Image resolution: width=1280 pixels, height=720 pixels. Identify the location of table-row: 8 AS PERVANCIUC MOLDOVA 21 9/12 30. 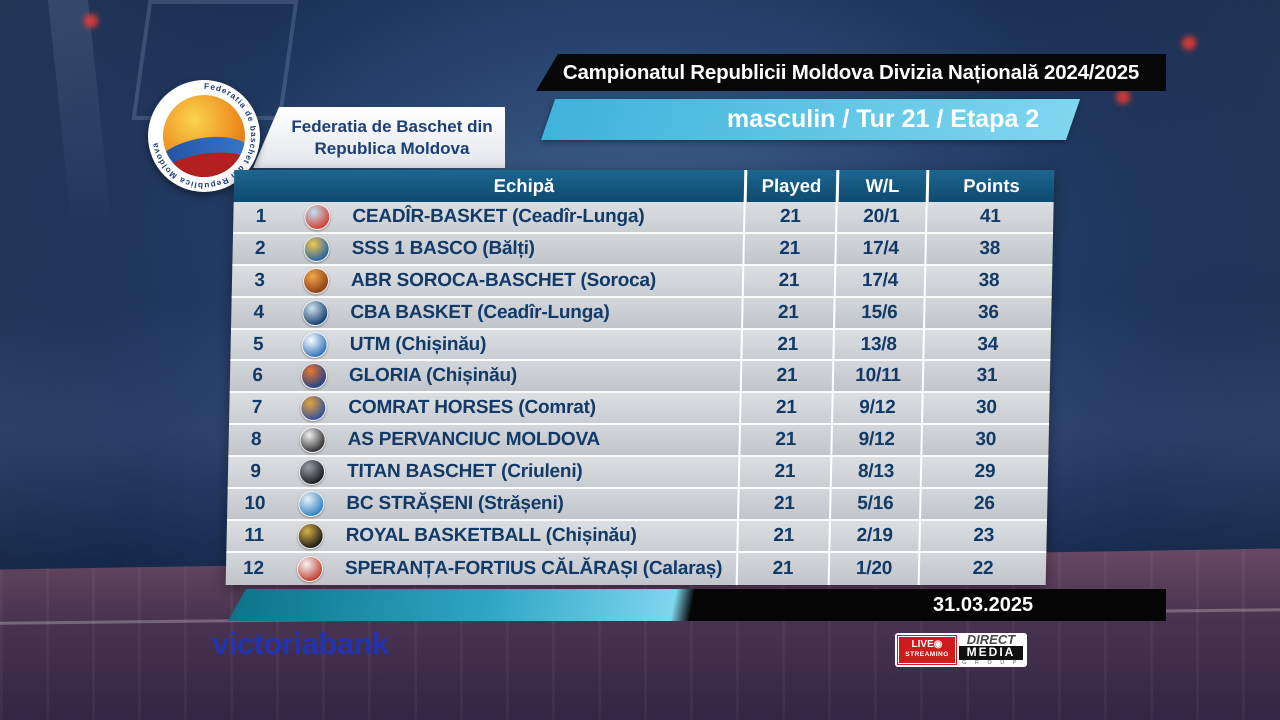
(638, 441).